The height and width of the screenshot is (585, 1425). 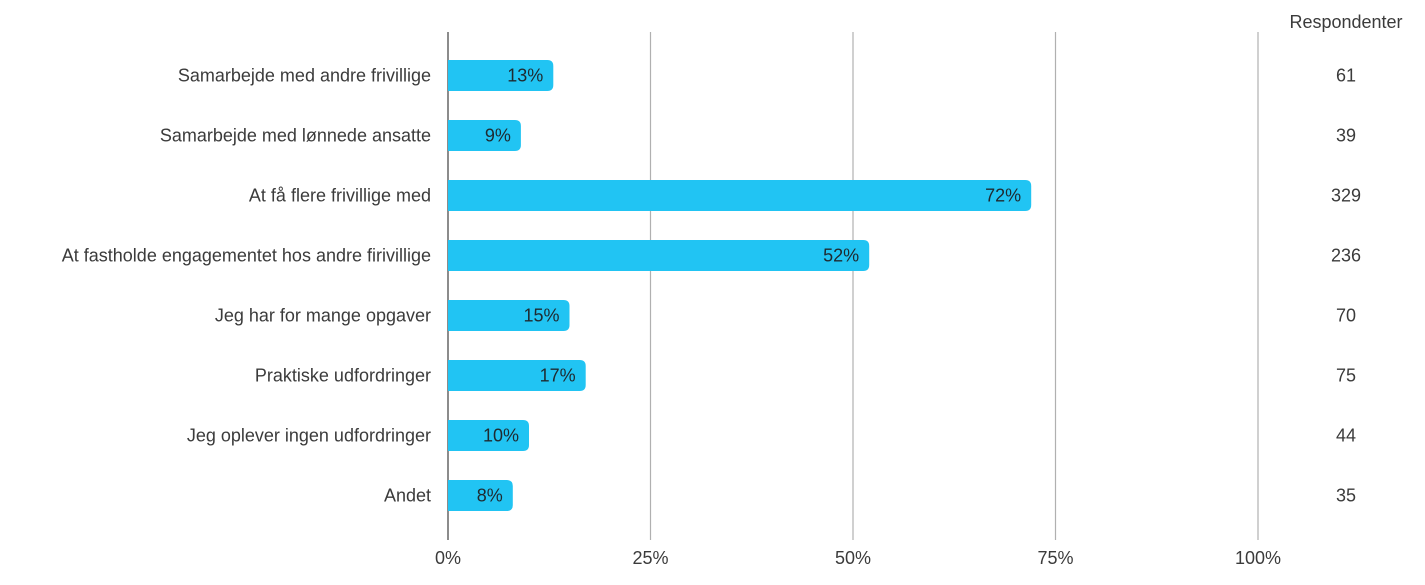 What do you see at coordinates (323, 316) in the screenshot?
I see `category-label: Jeg har for mange opgaver` at bounding box center [323, 316].